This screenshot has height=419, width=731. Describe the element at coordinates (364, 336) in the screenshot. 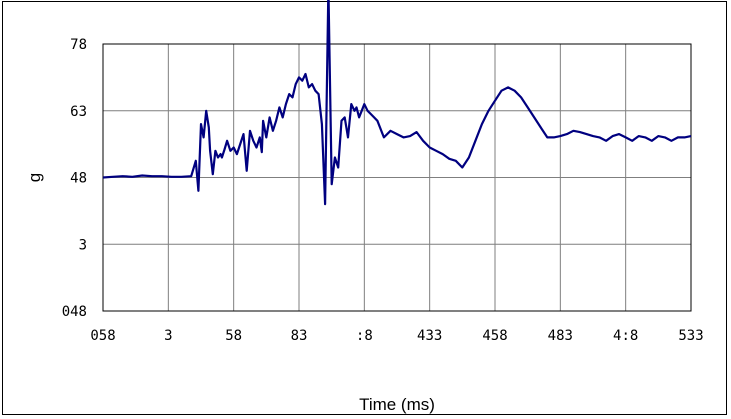

I see `x-tick-label: :8` at that location.